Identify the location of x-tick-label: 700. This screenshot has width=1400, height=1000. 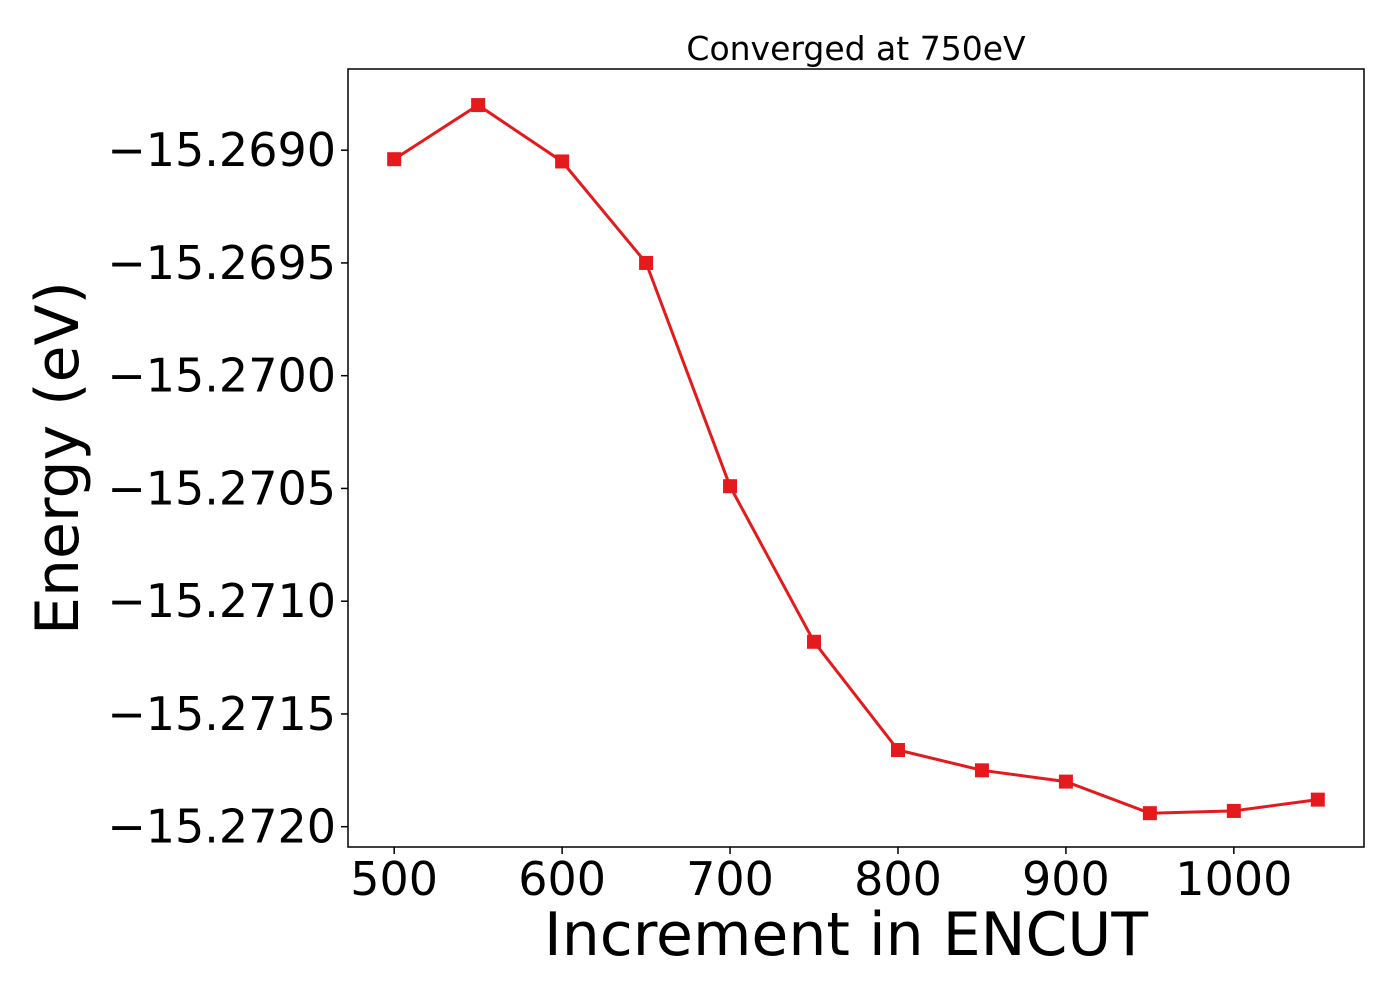
(730, 879).